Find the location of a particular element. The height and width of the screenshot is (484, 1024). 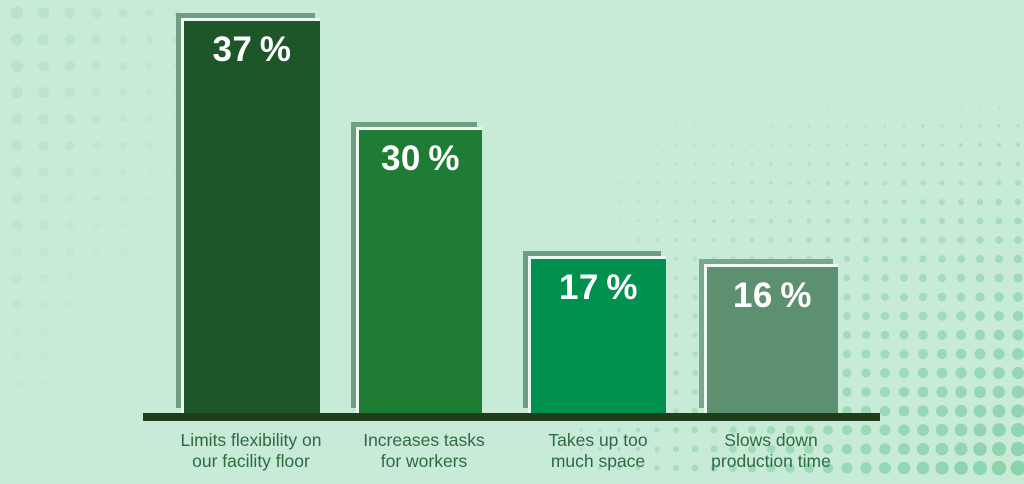

category-label-2: Increases tasks for workers is located at coordinates (424, 451).